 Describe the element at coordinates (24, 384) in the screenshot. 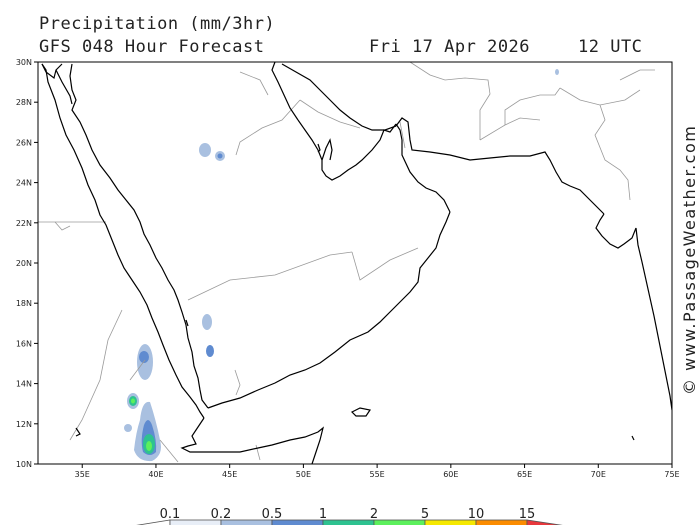

I see `lat-tick-label: 14N` at that location.